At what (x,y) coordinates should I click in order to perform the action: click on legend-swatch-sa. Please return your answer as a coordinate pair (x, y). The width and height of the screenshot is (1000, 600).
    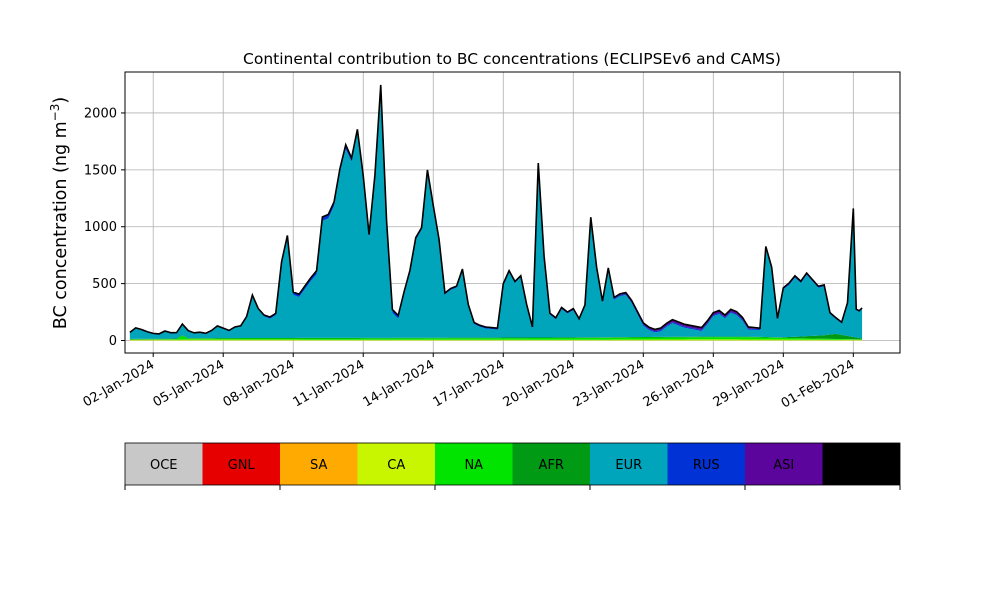
    Looking at the image, I should click on (319, 464).